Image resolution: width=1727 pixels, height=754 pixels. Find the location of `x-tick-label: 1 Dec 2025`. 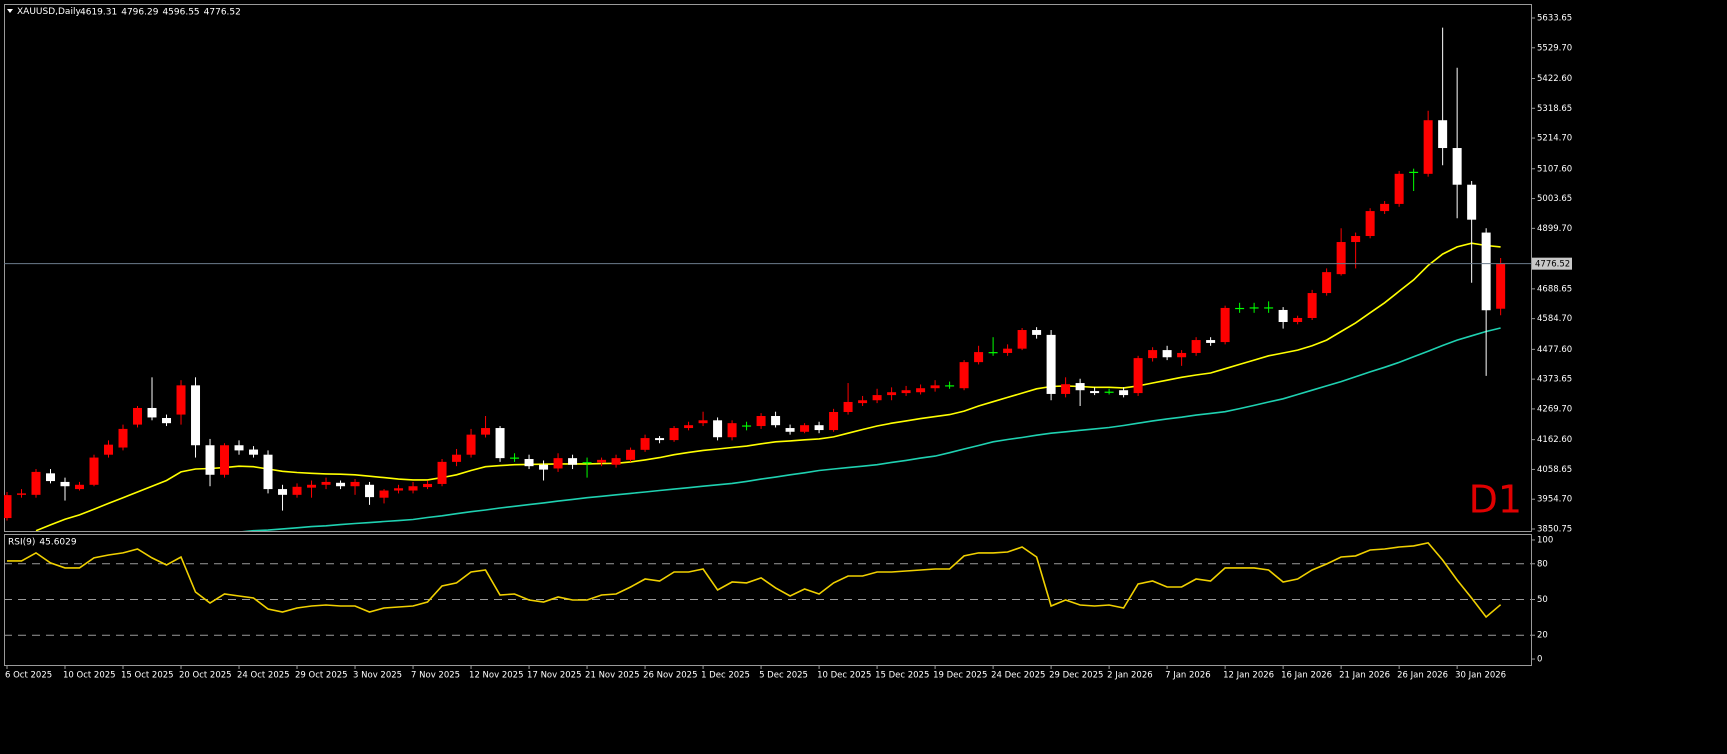

x-tick-label: 1 Dec 2025 is located at coordinates (725, 676).